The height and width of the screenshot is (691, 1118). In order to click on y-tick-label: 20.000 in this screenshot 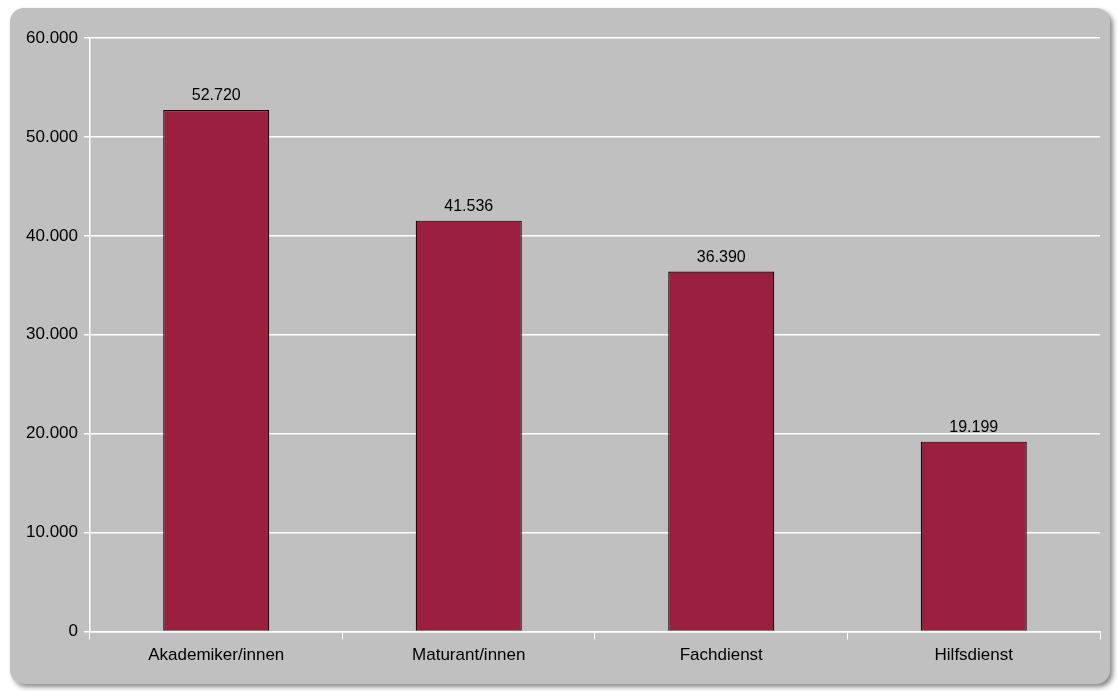, I will do `click(52, 433)`.